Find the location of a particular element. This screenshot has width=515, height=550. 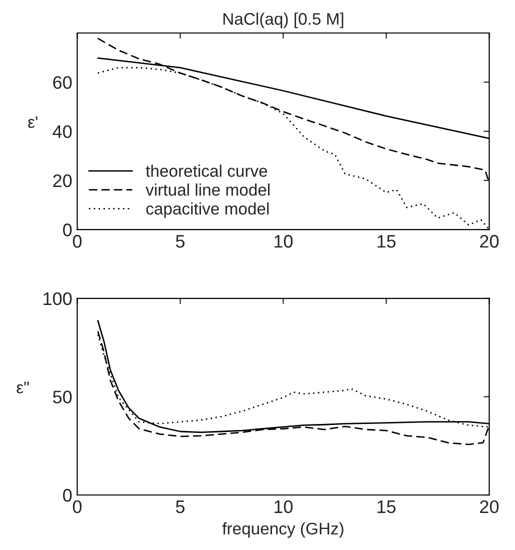

y-tick-label: 50 is located at coordinates (62, 397).